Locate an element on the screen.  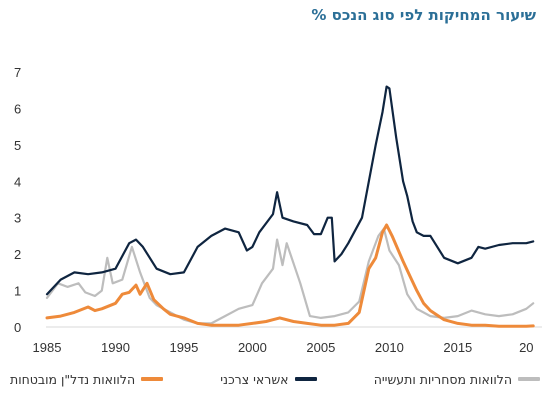
legend-swatch-real-estate is located at coordinates (152, 379).